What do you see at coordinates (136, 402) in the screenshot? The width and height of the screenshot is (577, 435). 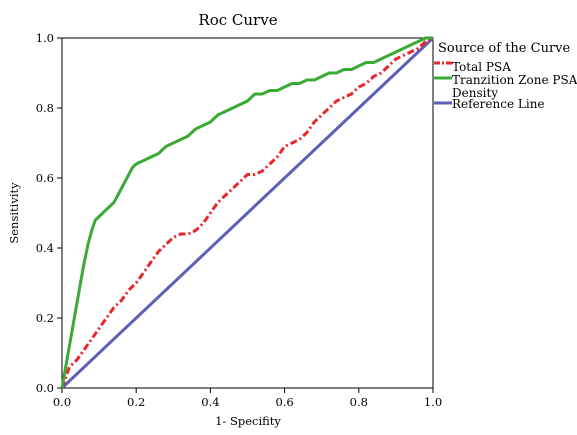 I see `x-tick-label: 0.2` at bounding box center [136, 402].